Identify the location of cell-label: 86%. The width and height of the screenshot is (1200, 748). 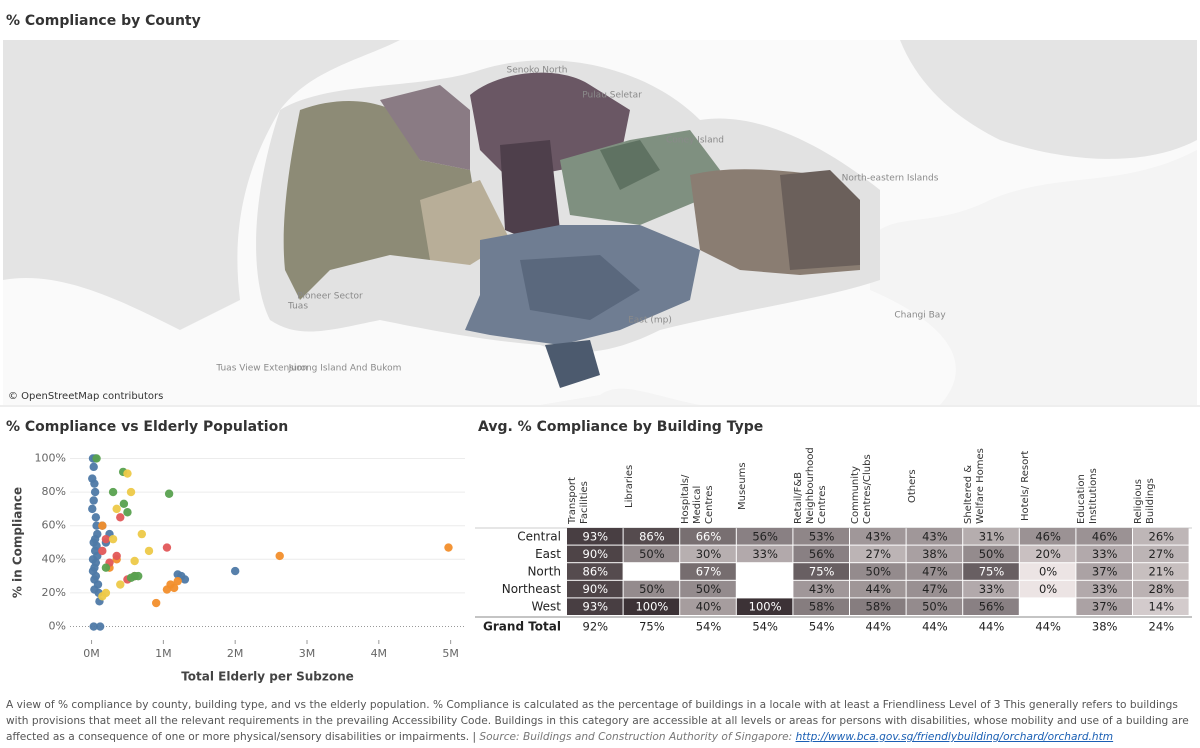
(596, 572).